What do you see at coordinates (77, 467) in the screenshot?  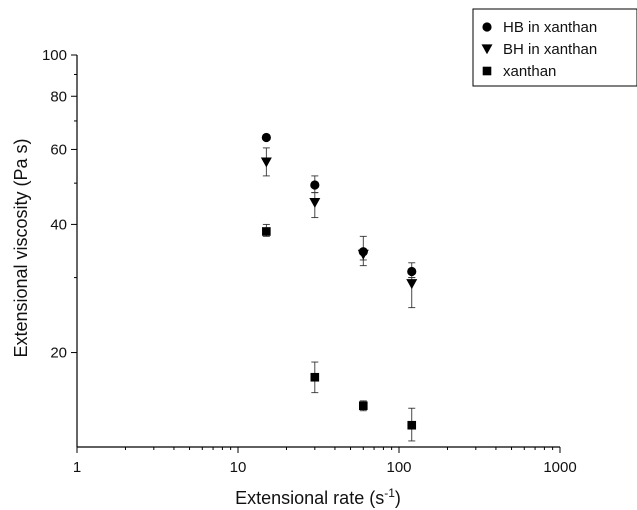 I see `x-tick-label: 1` at bounding box center [77, 467].